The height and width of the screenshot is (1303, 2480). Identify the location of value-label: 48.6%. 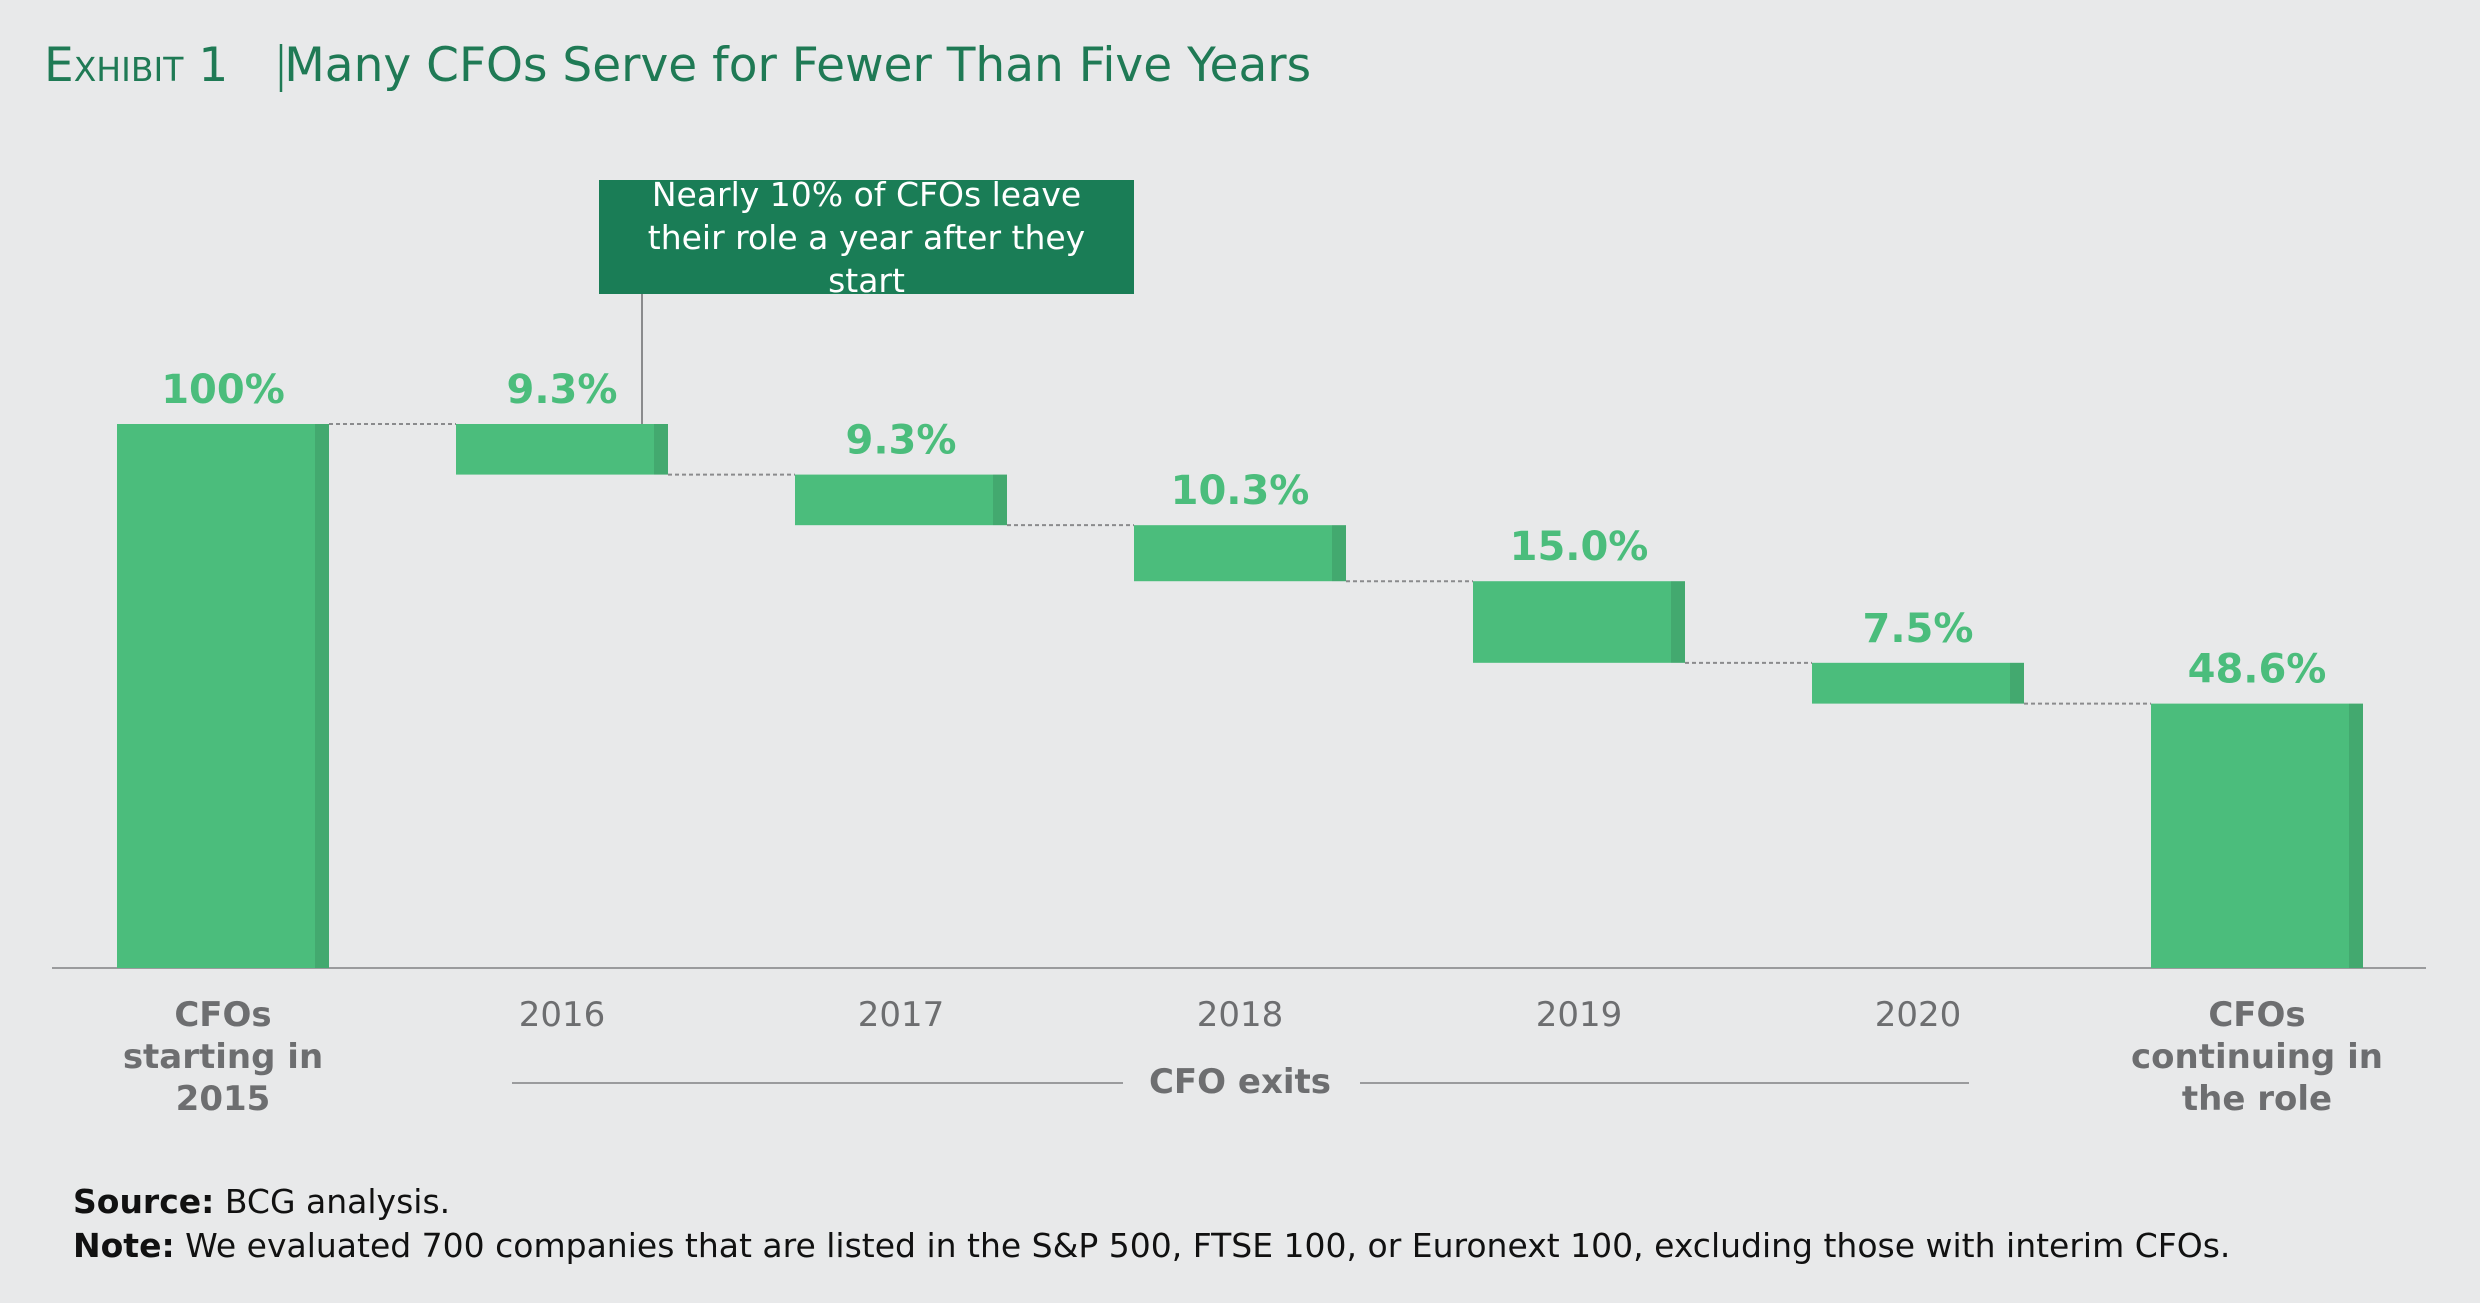
(2257, 670).